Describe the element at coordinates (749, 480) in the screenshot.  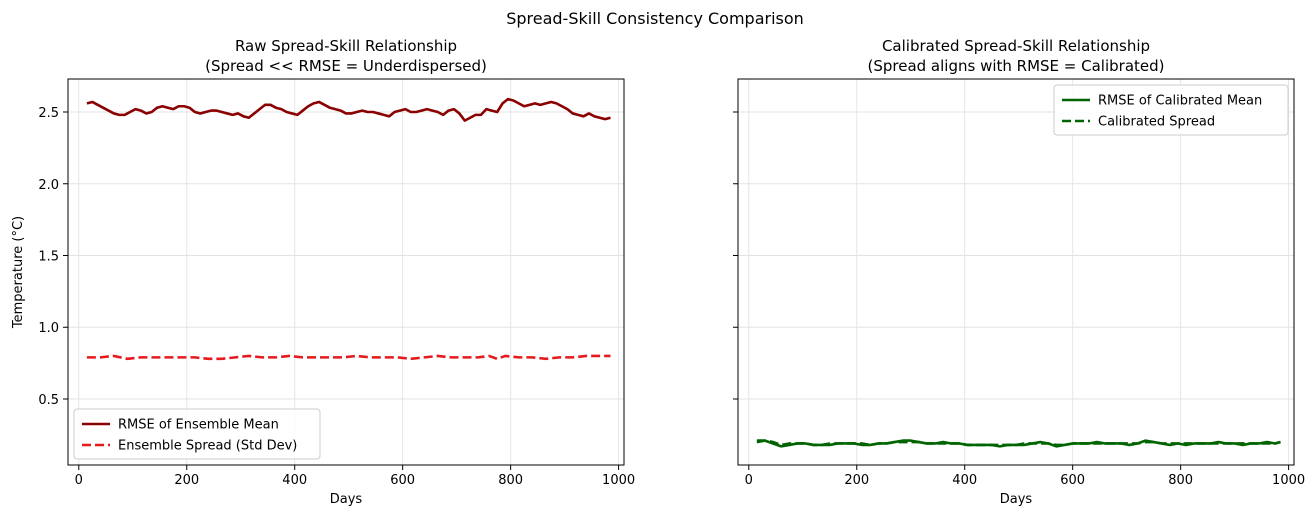
I see `right-x-tick-label: 0` at that location.